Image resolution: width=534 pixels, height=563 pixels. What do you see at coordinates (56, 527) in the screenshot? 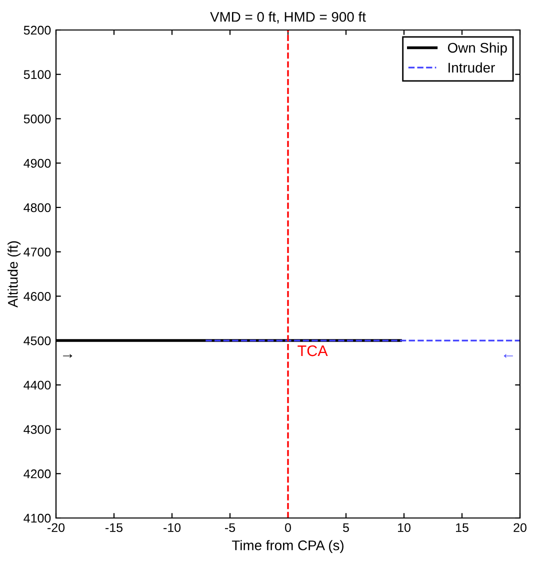
I see `x-tick-label: -20` at bounding box center [56, 527].